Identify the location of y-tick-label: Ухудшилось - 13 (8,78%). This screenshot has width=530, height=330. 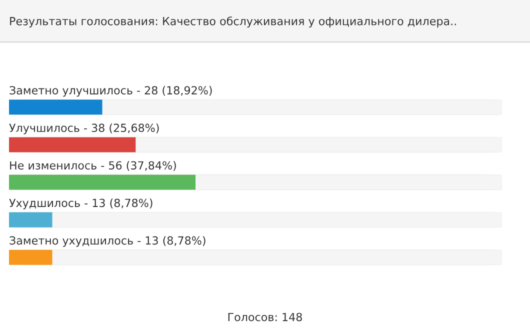
(80, 204).